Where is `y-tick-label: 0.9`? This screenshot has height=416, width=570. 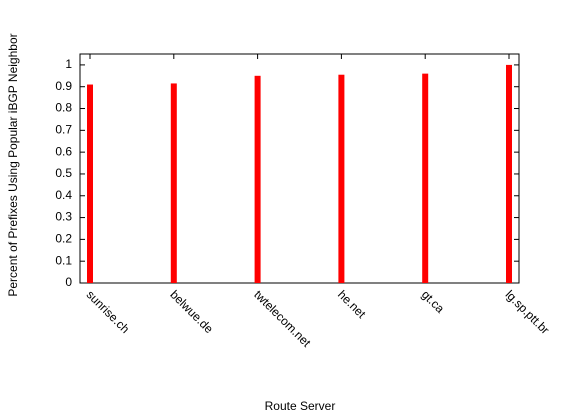
y-tick-label: 0.9 is located at coordinates (63, 86).